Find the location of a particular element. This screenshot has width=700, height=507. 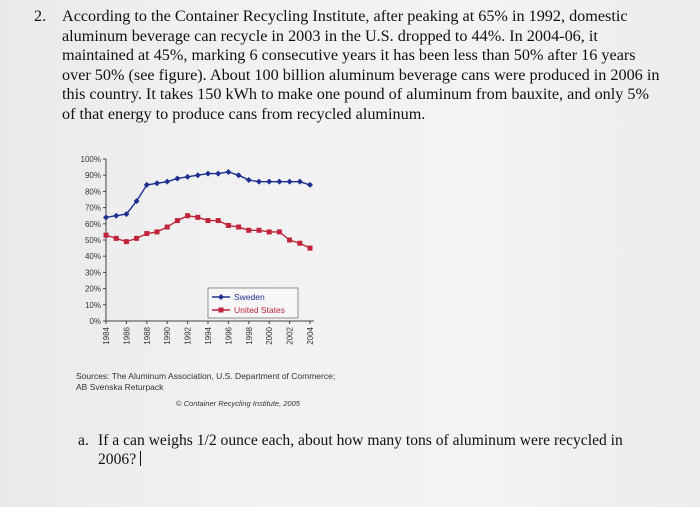

x-tick-label: 2004 is located at coordinates (310, 335).